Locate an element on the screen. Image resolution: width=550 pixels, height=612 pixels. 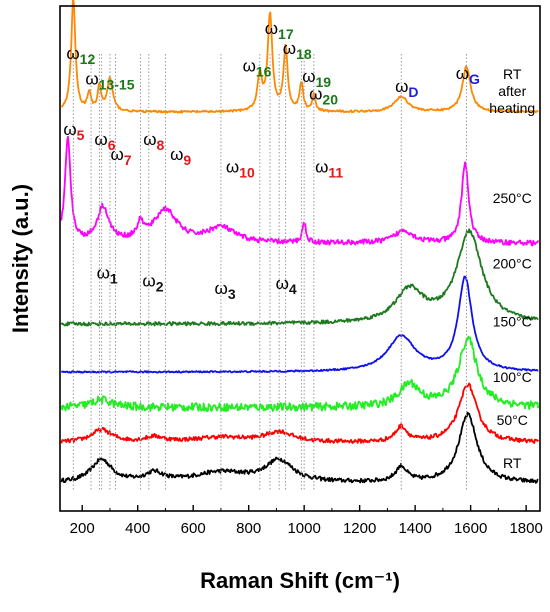
series-label: 50°C is located at coordinates (512, 420).